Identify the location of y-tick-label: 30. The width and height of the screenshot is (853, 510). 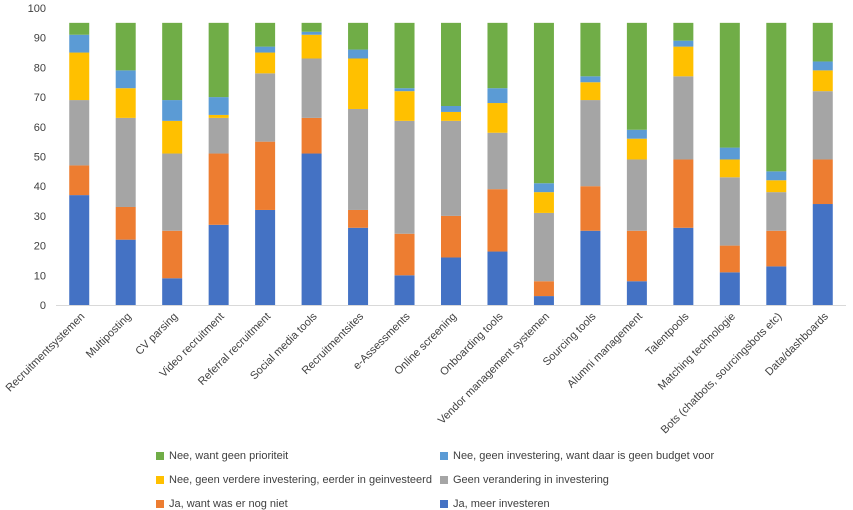
(40, 217).